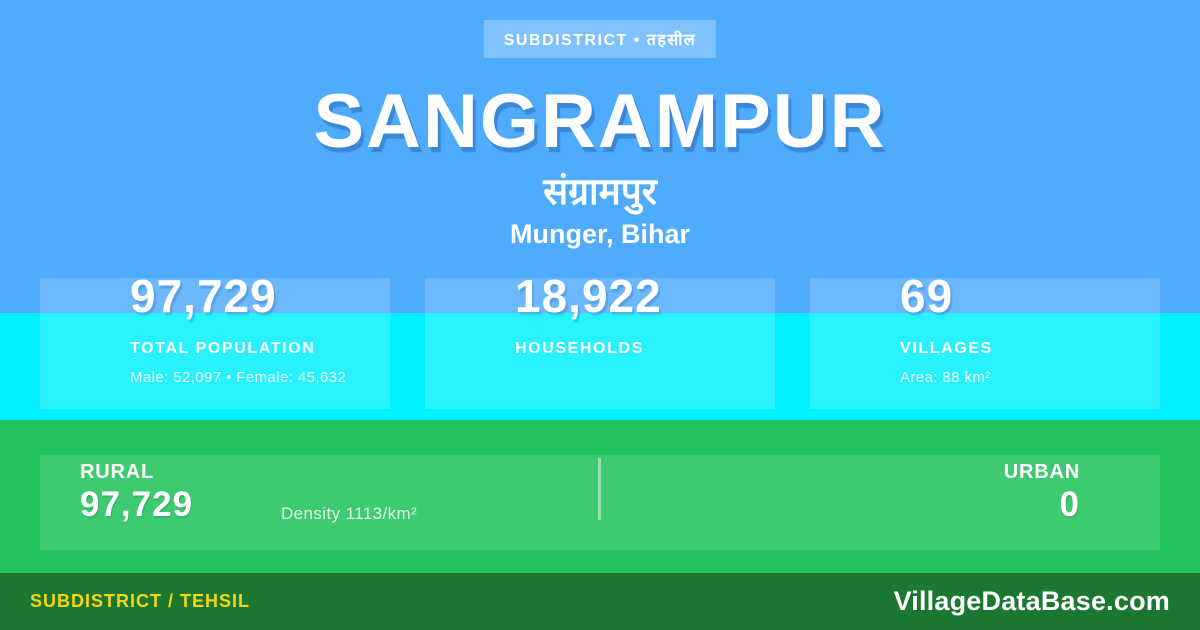 Image resolution: width=1200 pixels, height=630 pixels. I want to click on entity-type-badge-label: SUBDISTRICT • तहसील, so click(600, 40).